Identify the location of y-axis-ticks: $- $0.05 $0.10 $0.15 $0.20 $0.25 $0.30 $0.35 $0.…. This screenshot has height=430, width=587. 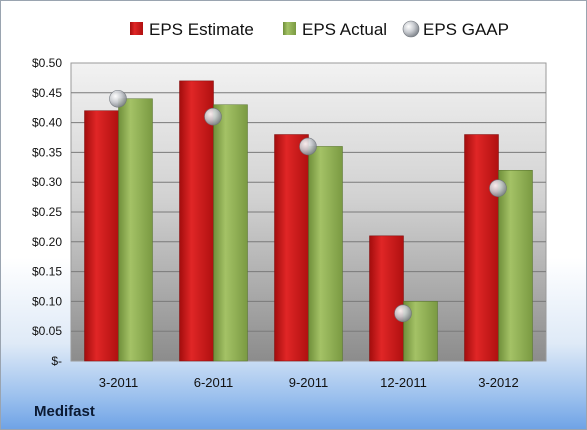
(47, 212).